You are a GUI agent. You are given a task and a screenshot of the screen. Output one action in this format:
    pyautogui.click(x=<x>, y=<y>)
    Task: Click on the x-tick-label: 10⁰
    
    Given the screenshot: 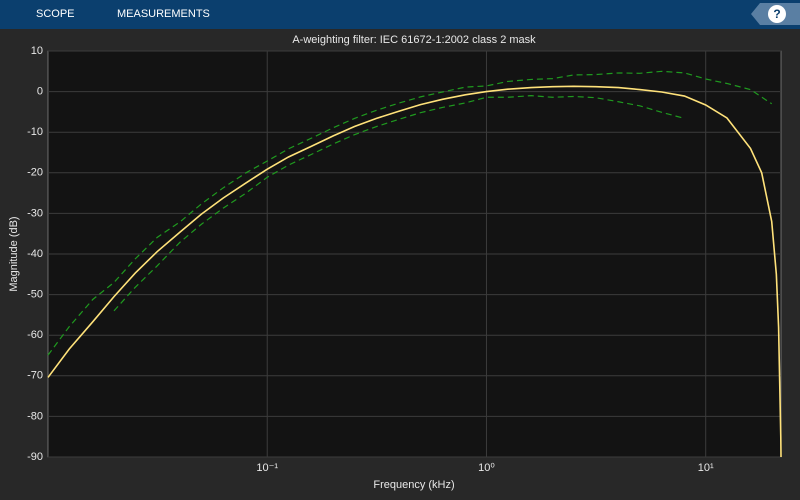 What is the action you would take?
    pyautogui.click(x=486, y=468)
    